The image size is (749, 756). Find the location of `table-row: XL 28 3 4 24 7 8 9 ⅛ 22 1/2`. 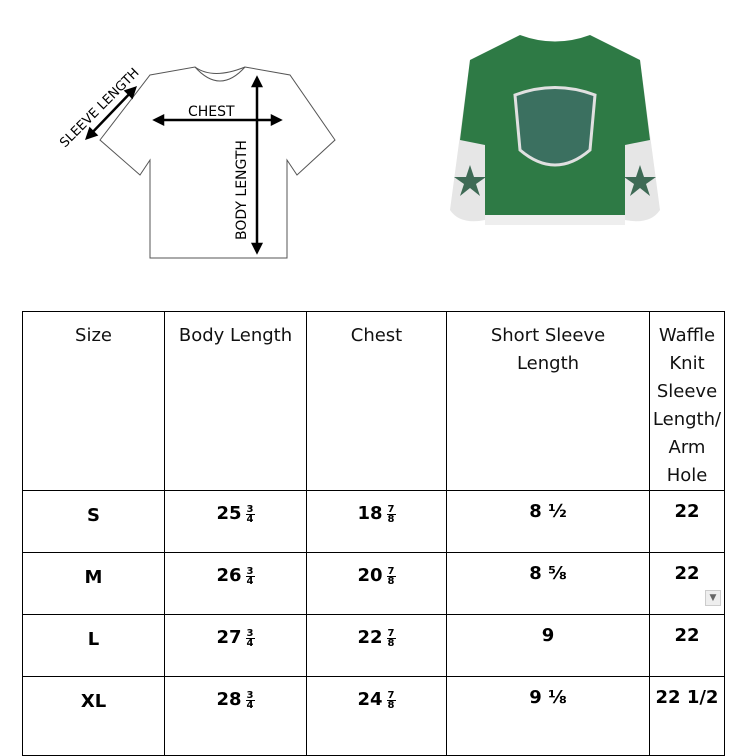

table-row: XL 28 3 4 24 7 8 9 ⅛ 22 1/2 is located at coordinates (373, 716).